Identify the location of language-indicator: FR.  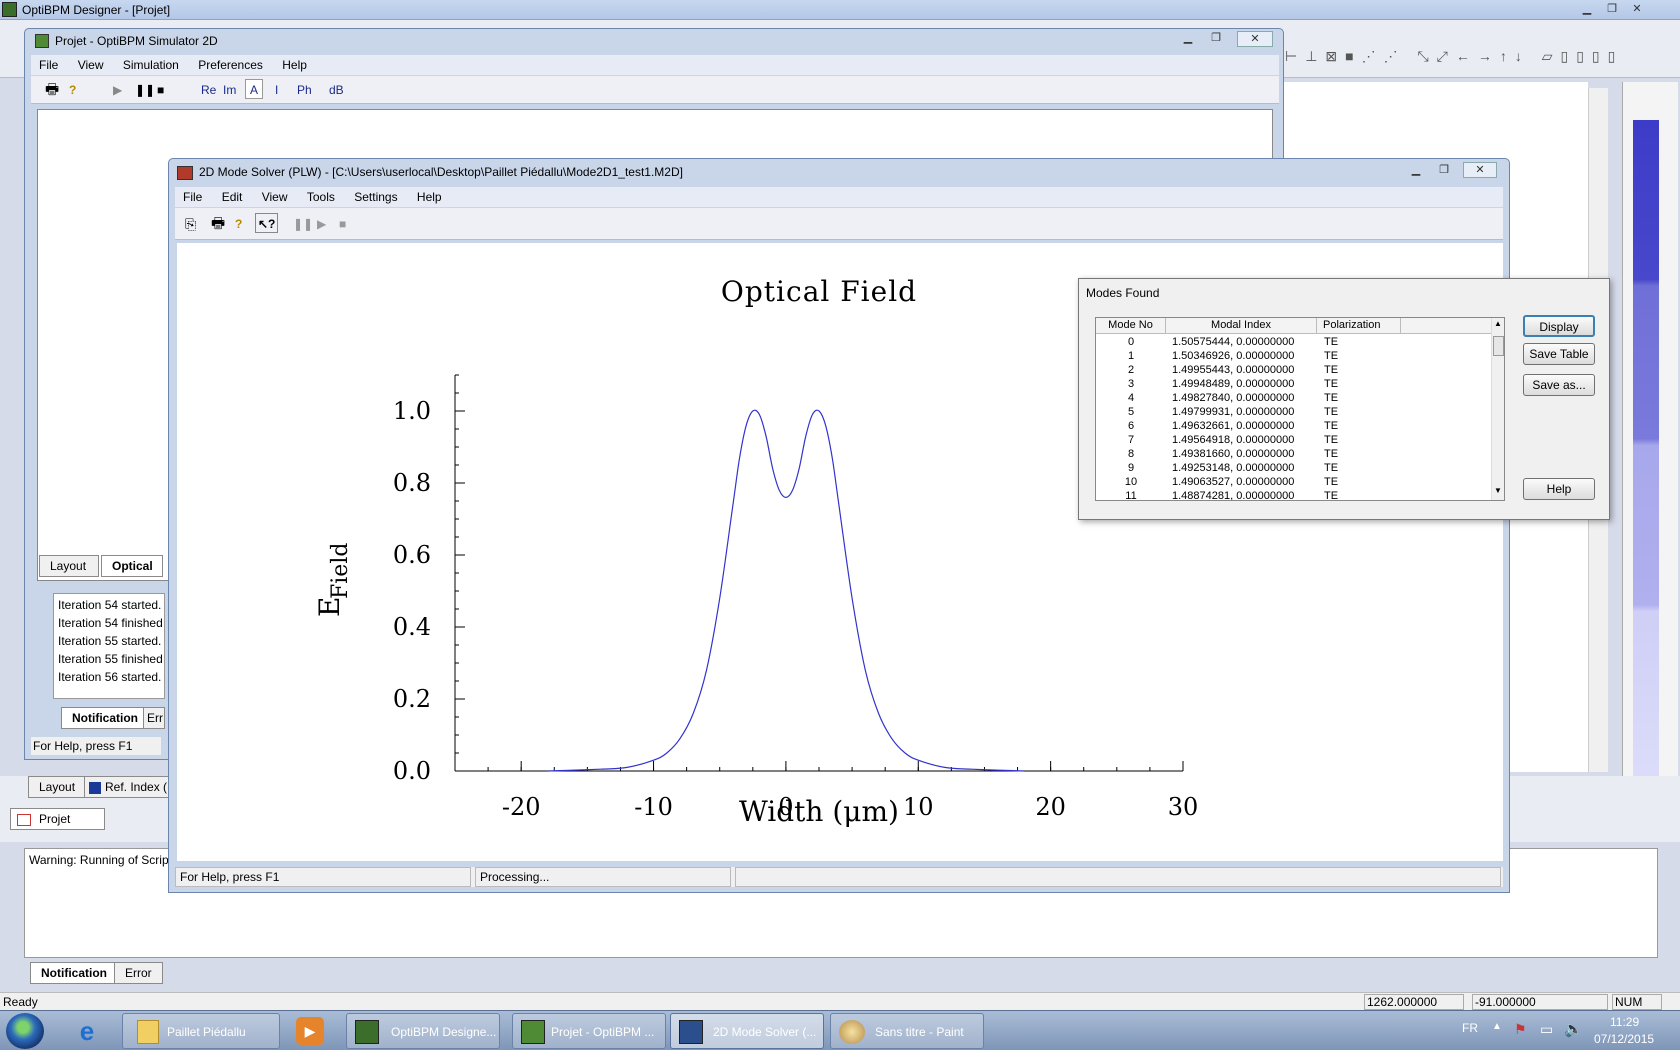
(1470, 1028).